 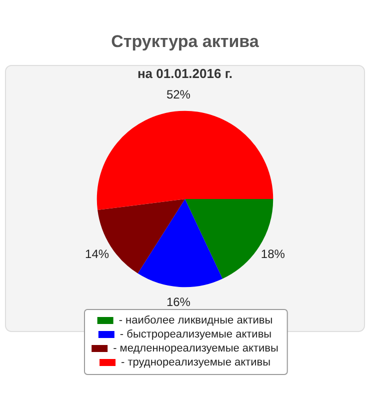 I want to click on legend-label: - труднореализуемые активы, so click(x=196, y=362).